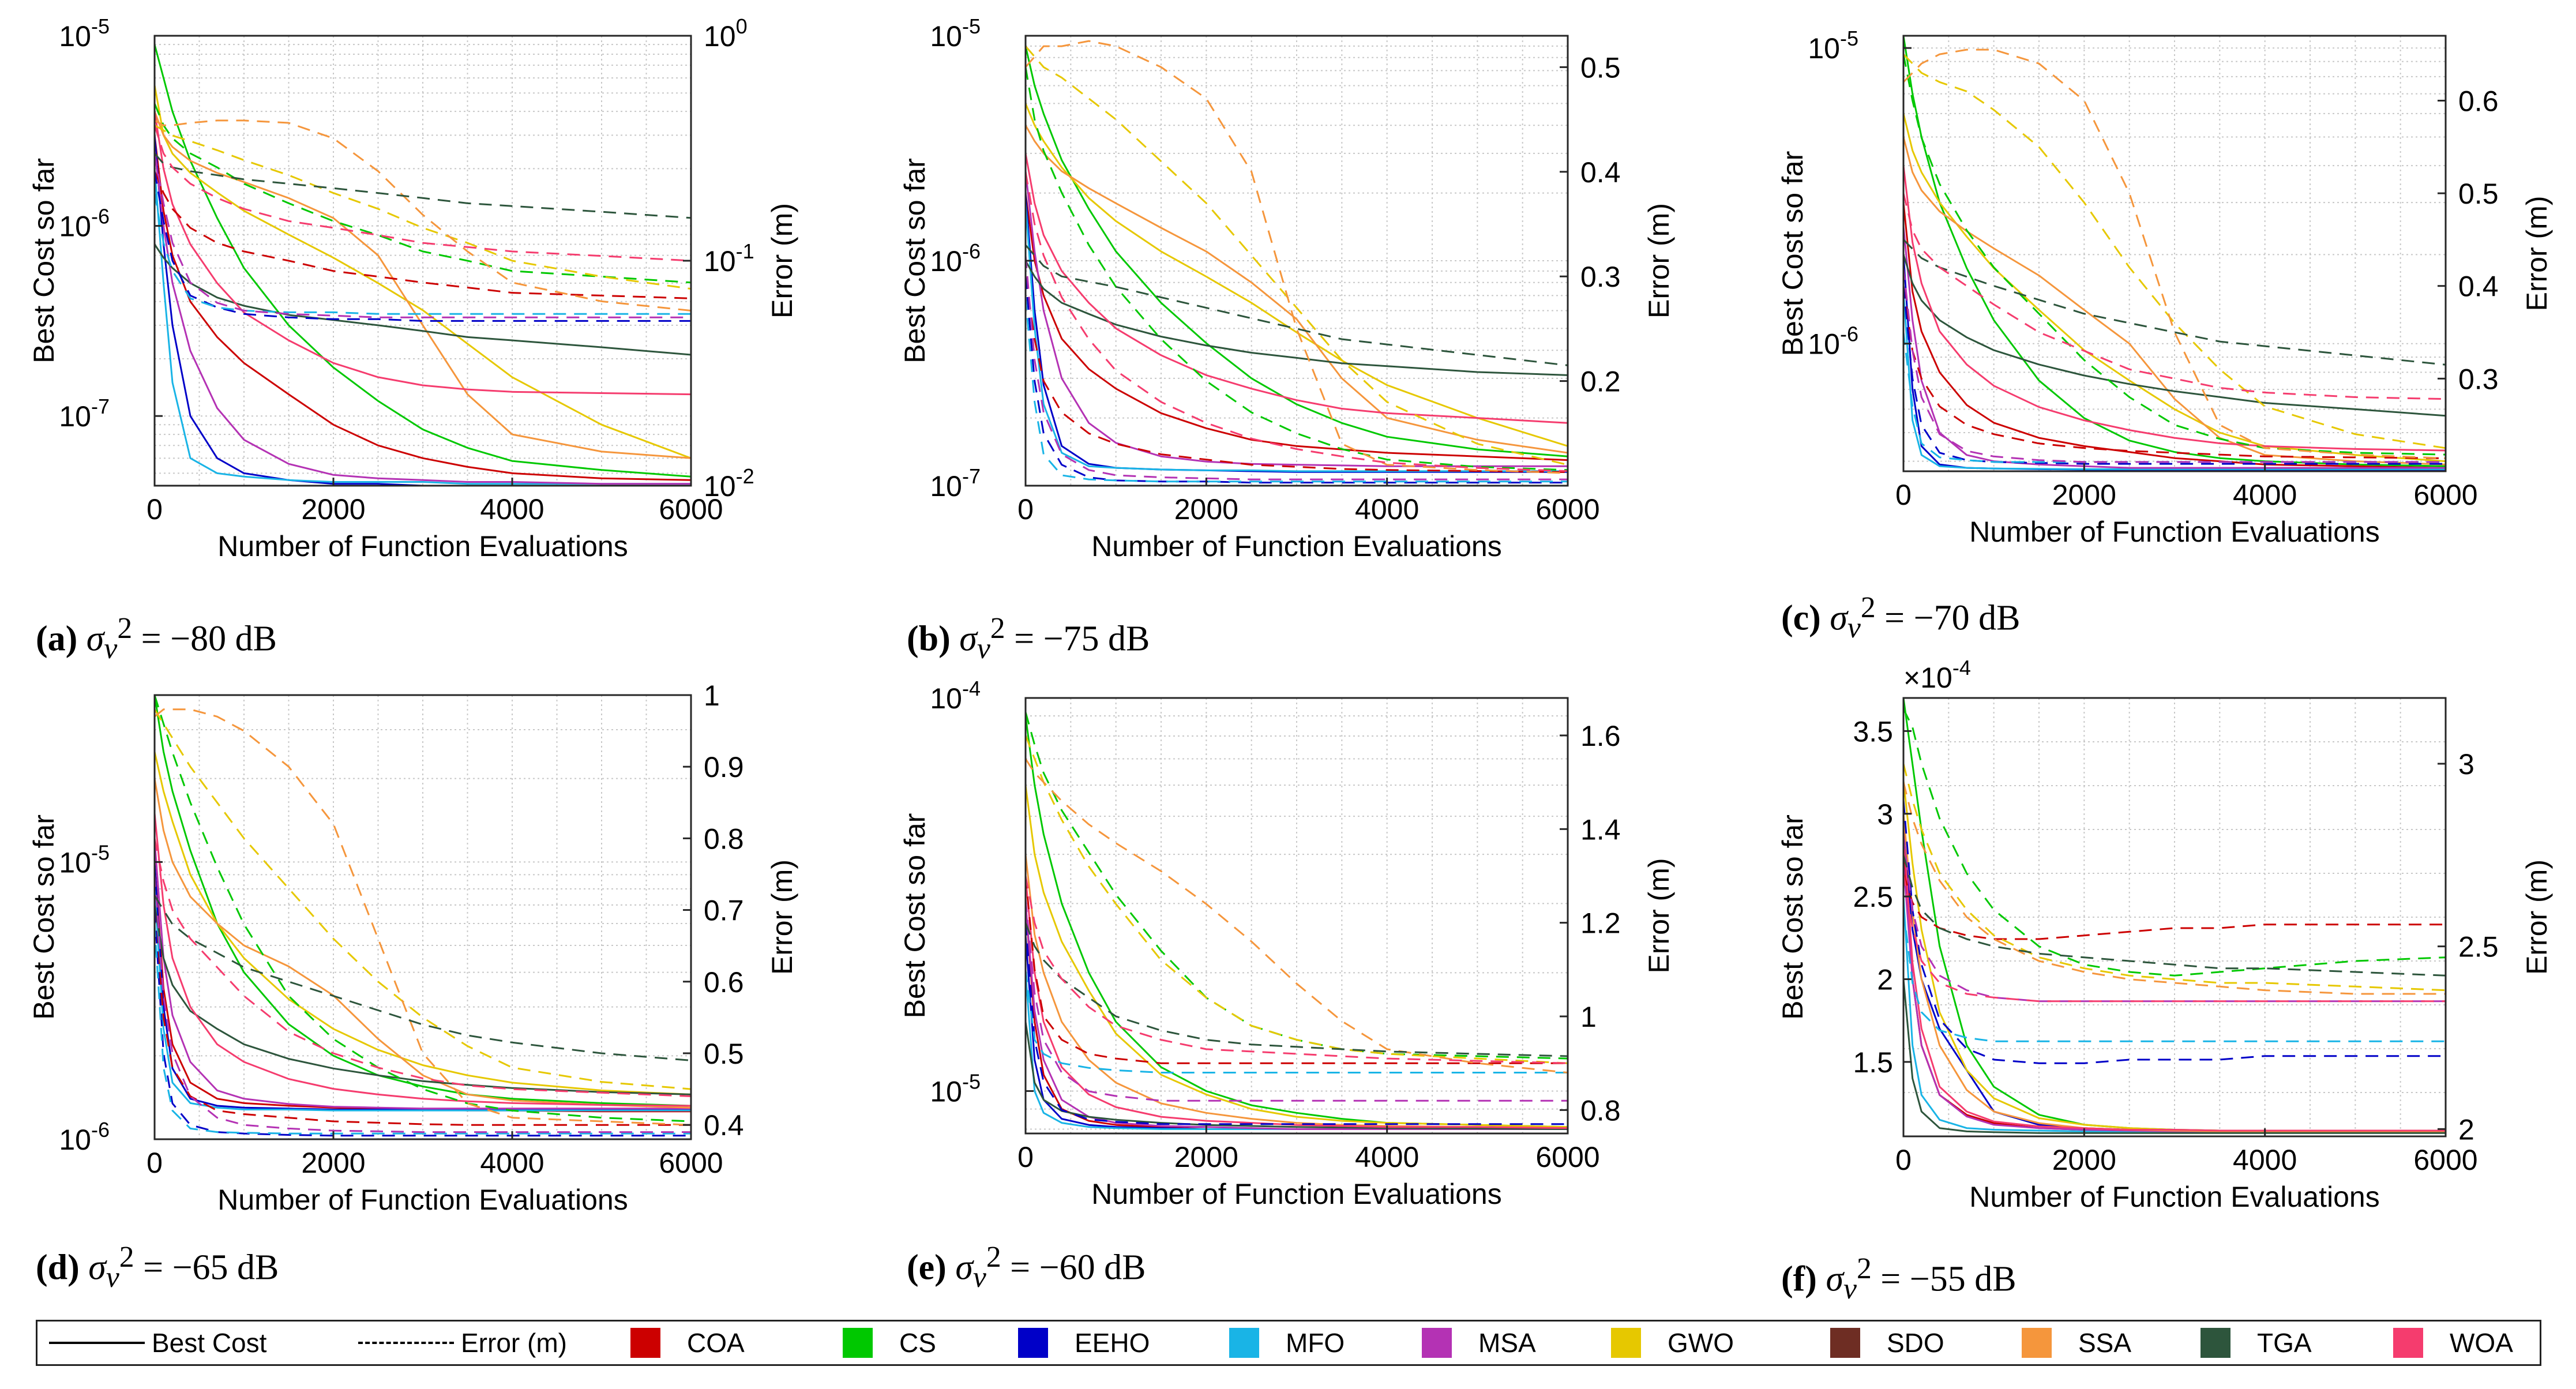  I want to click on grid, so click(2174, 253).